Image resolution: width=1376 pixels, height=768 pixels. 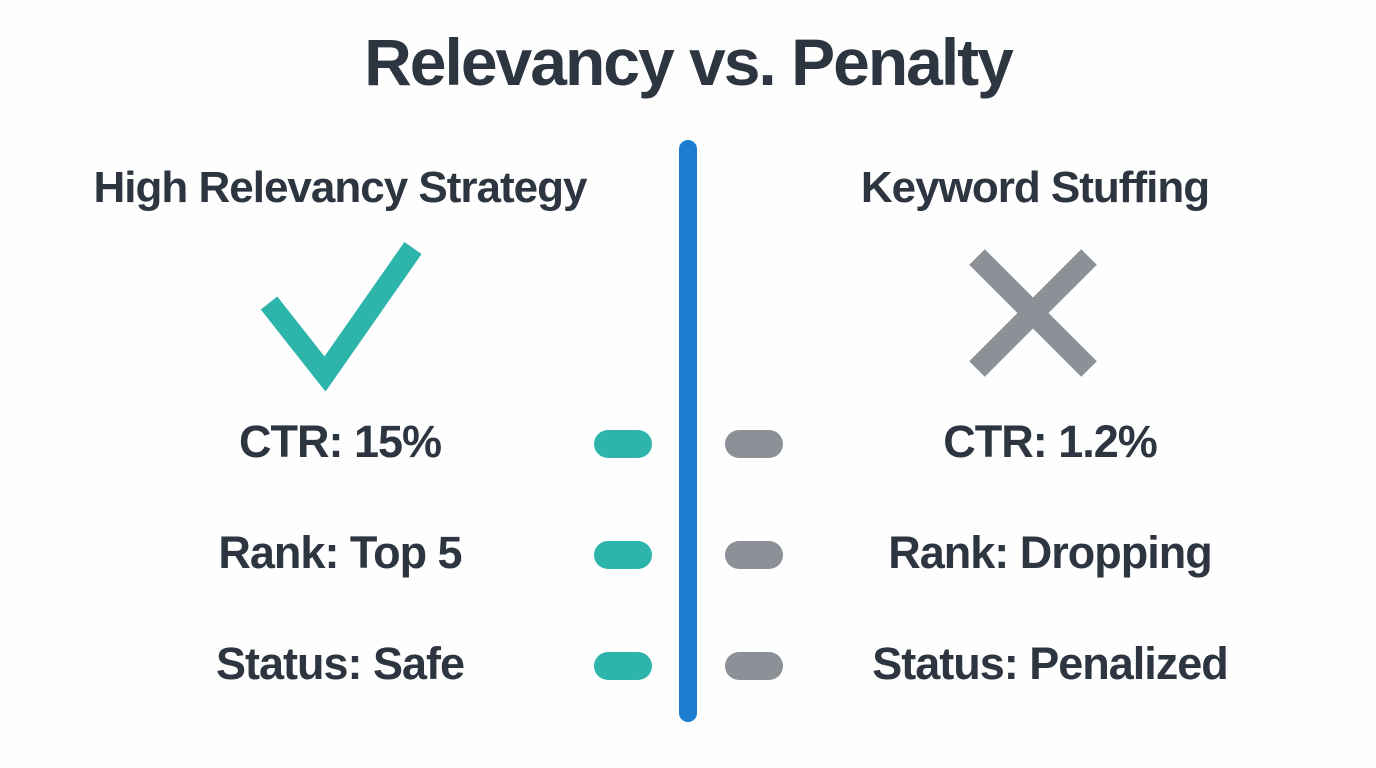 I want to click on left-pill-marker-ctr, so click(x=623, y=444).